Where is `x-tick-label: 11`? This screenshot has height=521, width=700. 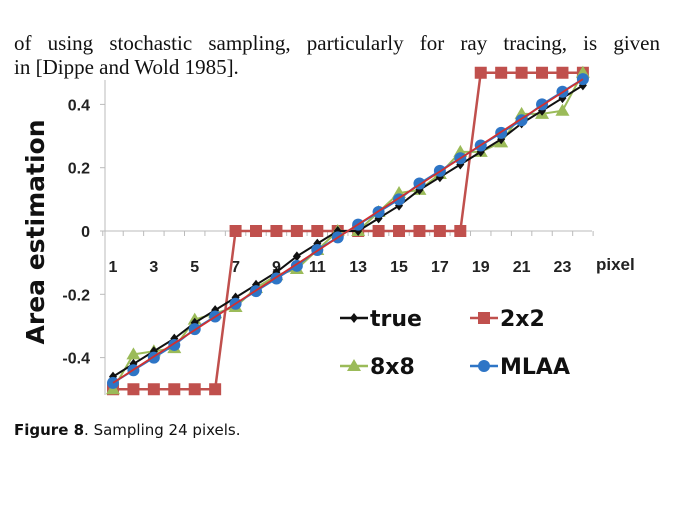
x-tick-label: 11 is located at coordinates (317, 267).